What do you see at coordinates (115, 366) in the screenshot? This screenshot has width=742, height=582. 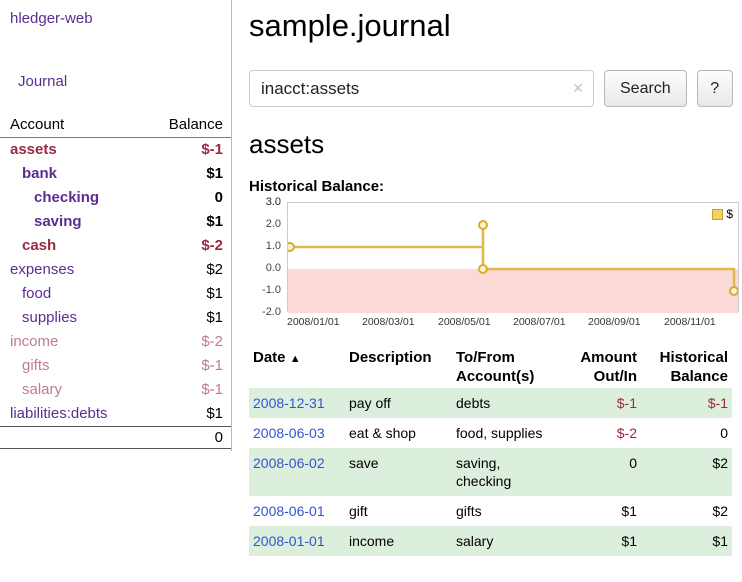 I see `account-row: gifts $-1` at bounding box center [115, 366].